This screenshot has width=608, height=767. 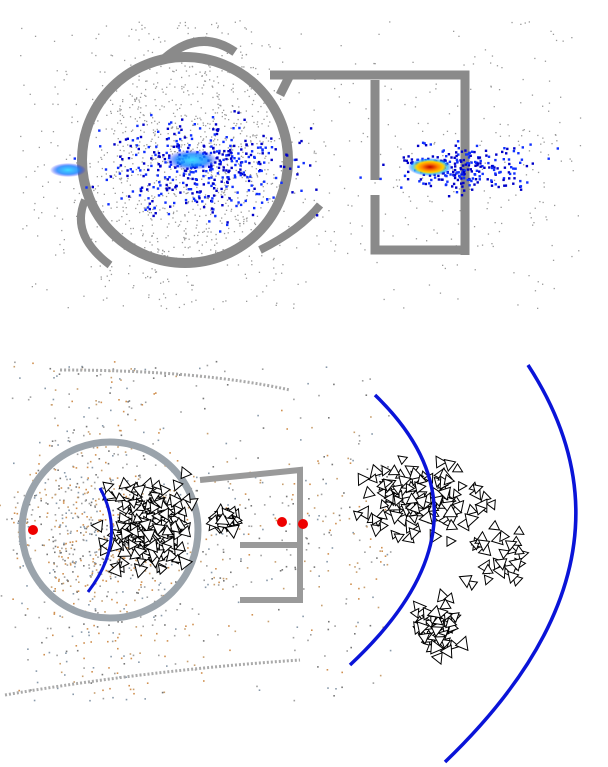 What do you see at coordinates (430, 167) in the screenshot?
I see `heat-spot` at bounding box center [430, 167].